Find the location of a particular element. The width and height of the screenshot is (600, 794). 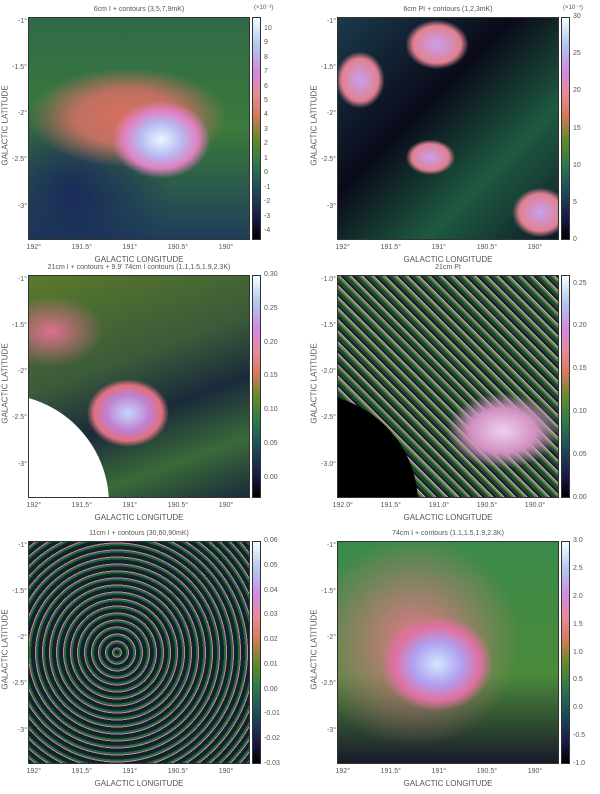

colorbar-tick-label: 8 is located at coordinates (266, 57).